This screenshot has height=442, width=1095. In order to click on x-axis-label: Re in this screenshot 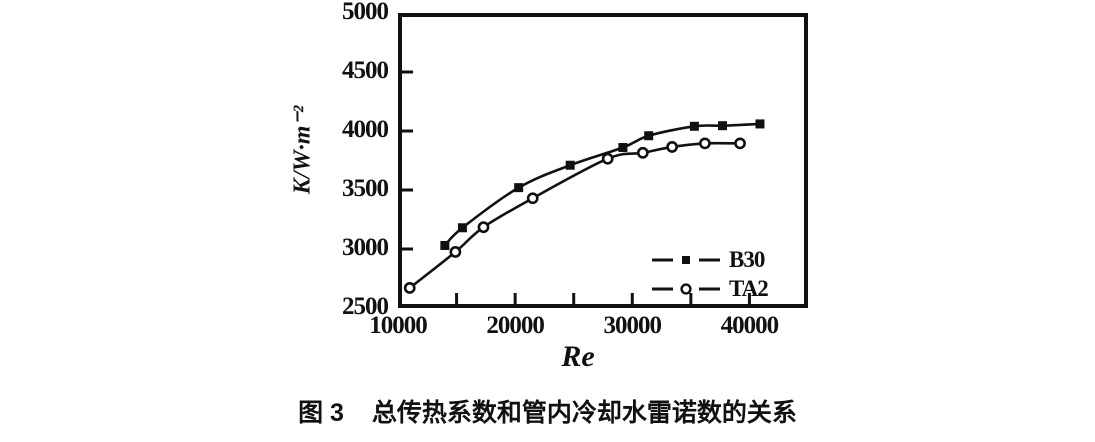, I will do `click(578, 356)`.